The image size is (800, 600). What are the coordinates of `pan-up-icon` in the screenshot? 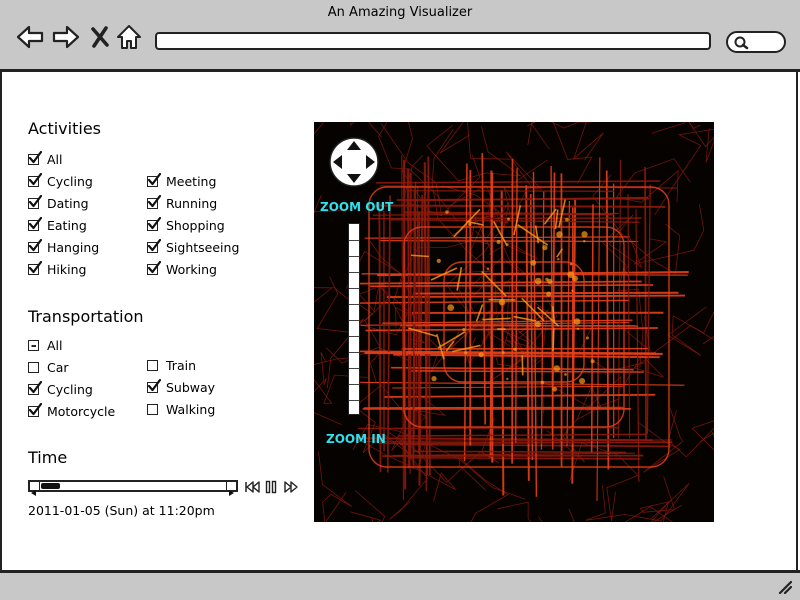 It's located at (354, 145).